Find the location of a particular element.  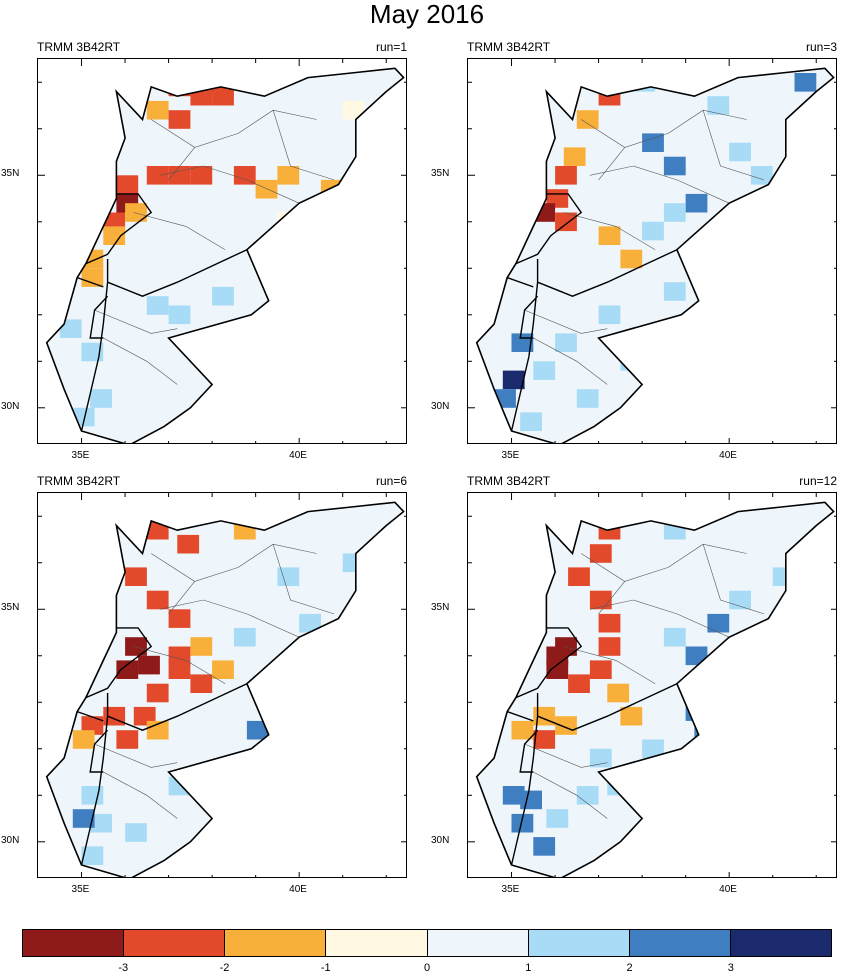

colorbar is located at coordinates (427, 943).